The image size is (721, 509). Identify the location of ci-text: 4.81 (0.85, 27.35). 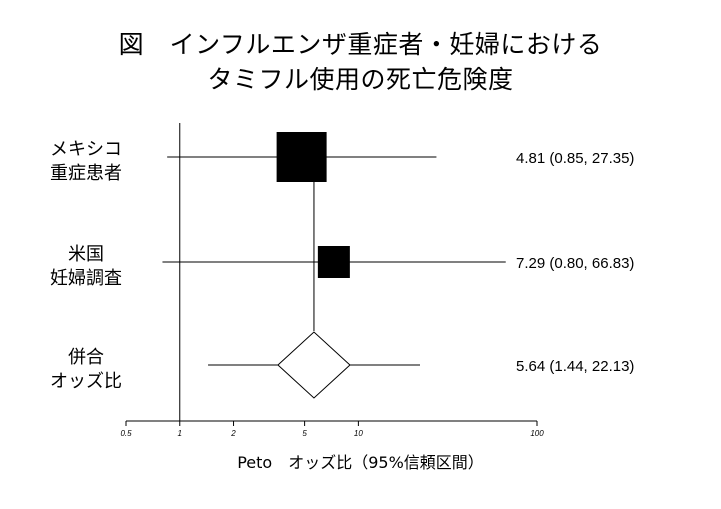
(575, 158).